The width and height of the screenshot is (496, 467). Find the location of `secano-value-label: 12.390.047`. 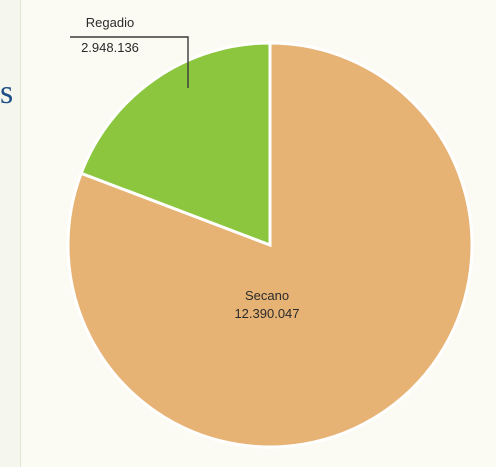

secano-value-label: 12.390.047 is located at coordinates (266, 313).